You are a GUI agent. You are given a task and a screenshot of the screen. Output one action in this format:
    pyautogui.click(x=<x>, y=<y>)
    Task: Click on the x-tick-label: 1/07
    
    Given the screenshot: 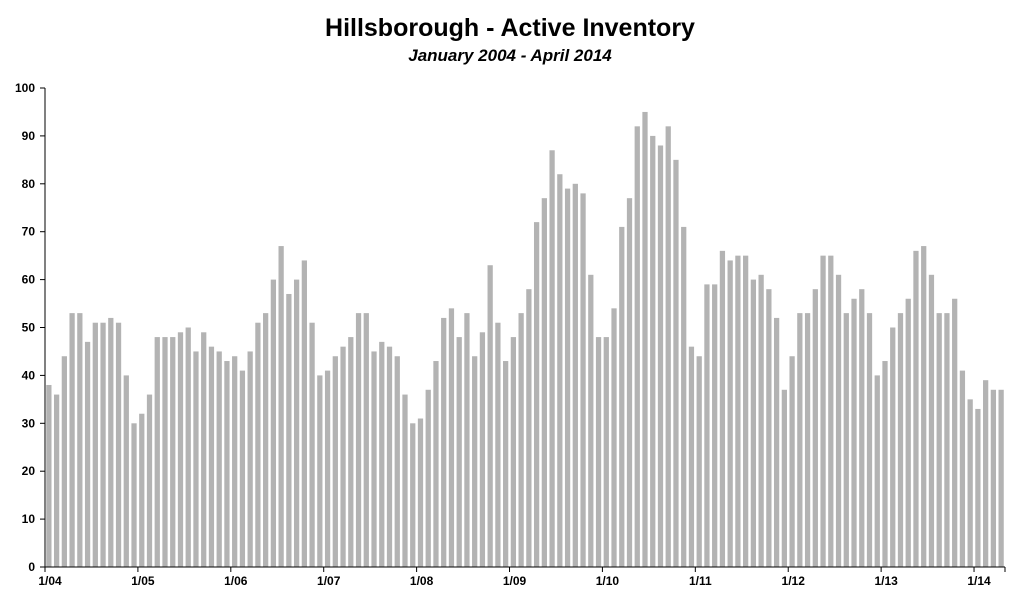 What is the action you would take?
    pyautogui.click(x=329, y=581)
    